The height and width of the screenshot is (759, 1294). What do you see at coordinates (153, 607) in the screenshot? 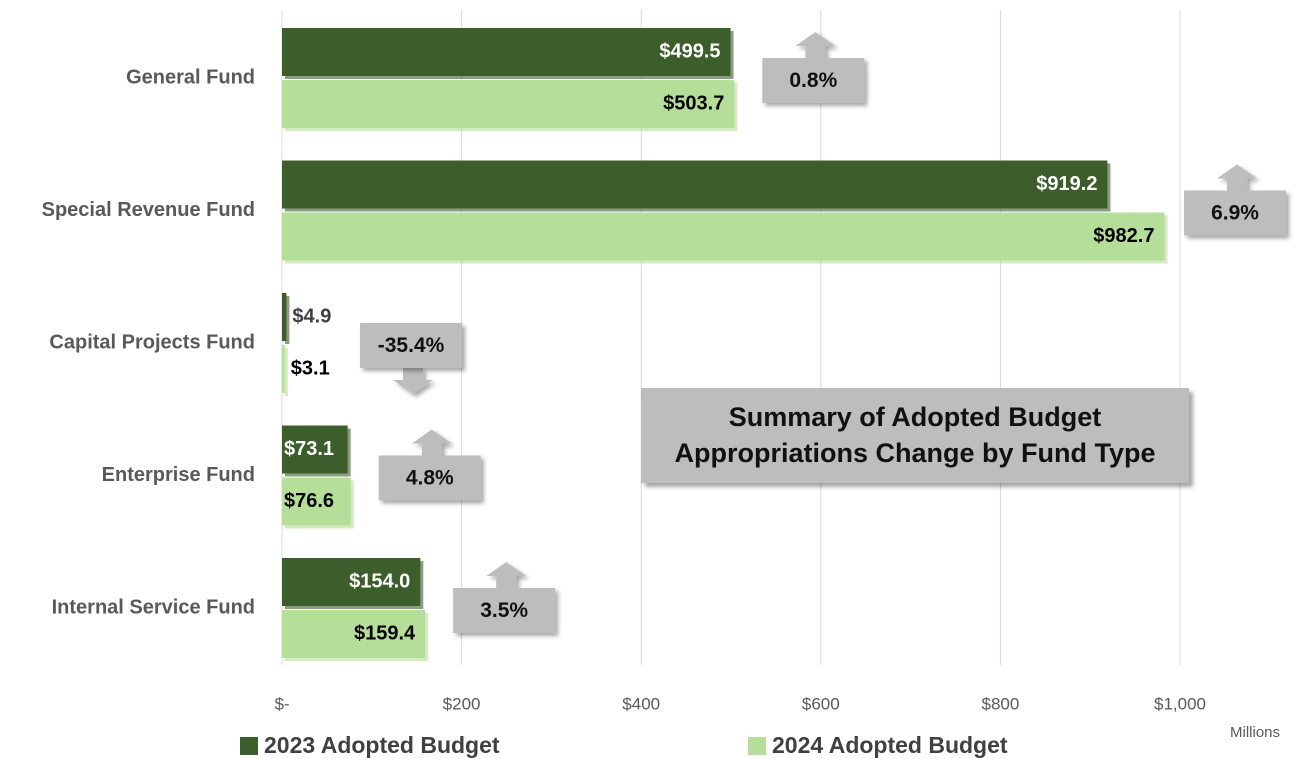
I see `y-tick-label: Internal Service Fund` at bounding box center [153, 607].